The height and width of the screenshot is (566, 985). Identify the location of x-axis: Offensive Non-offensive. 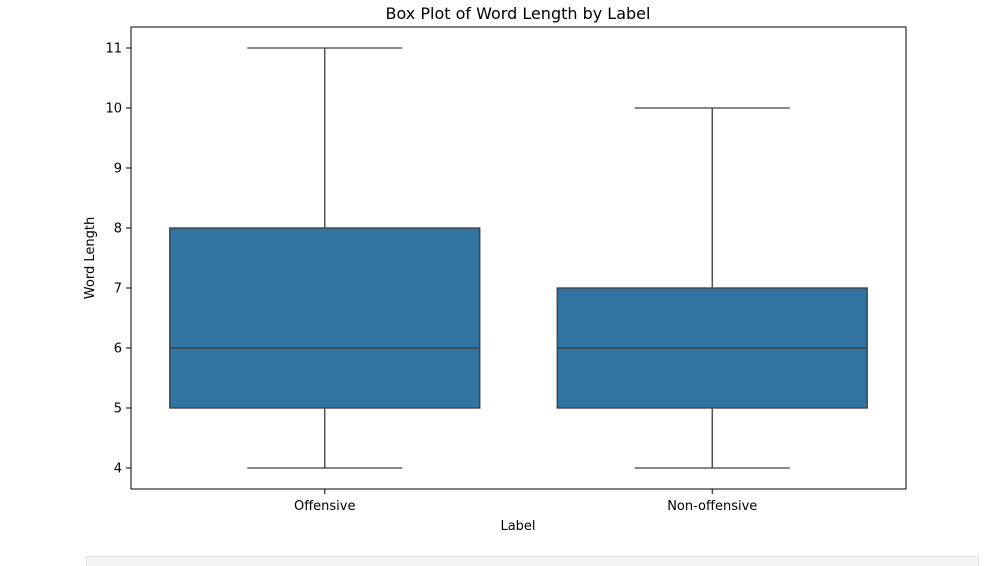
(525, 501).